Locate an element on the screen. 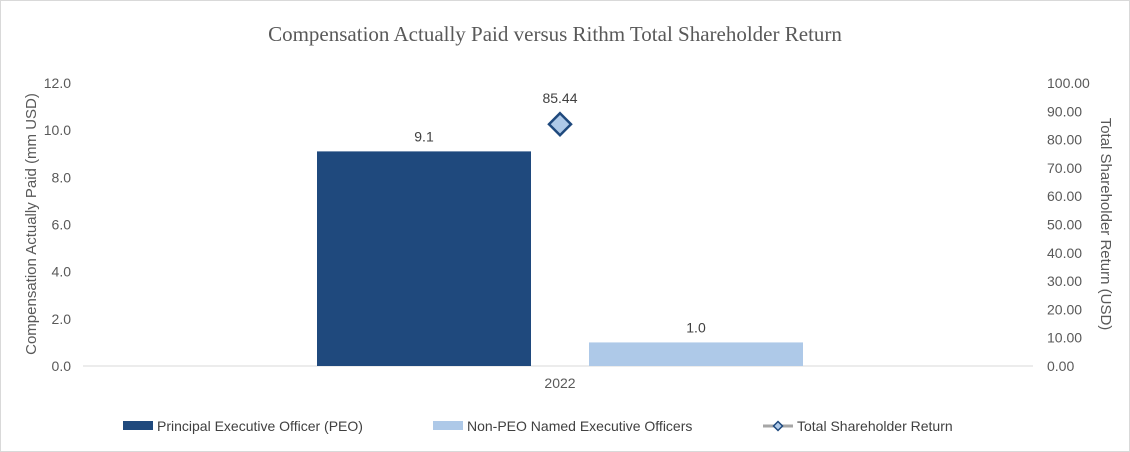 This screenshot has width=1130, height=452. right-tick-label: 60.00 is located at coordinates (1064, 196).